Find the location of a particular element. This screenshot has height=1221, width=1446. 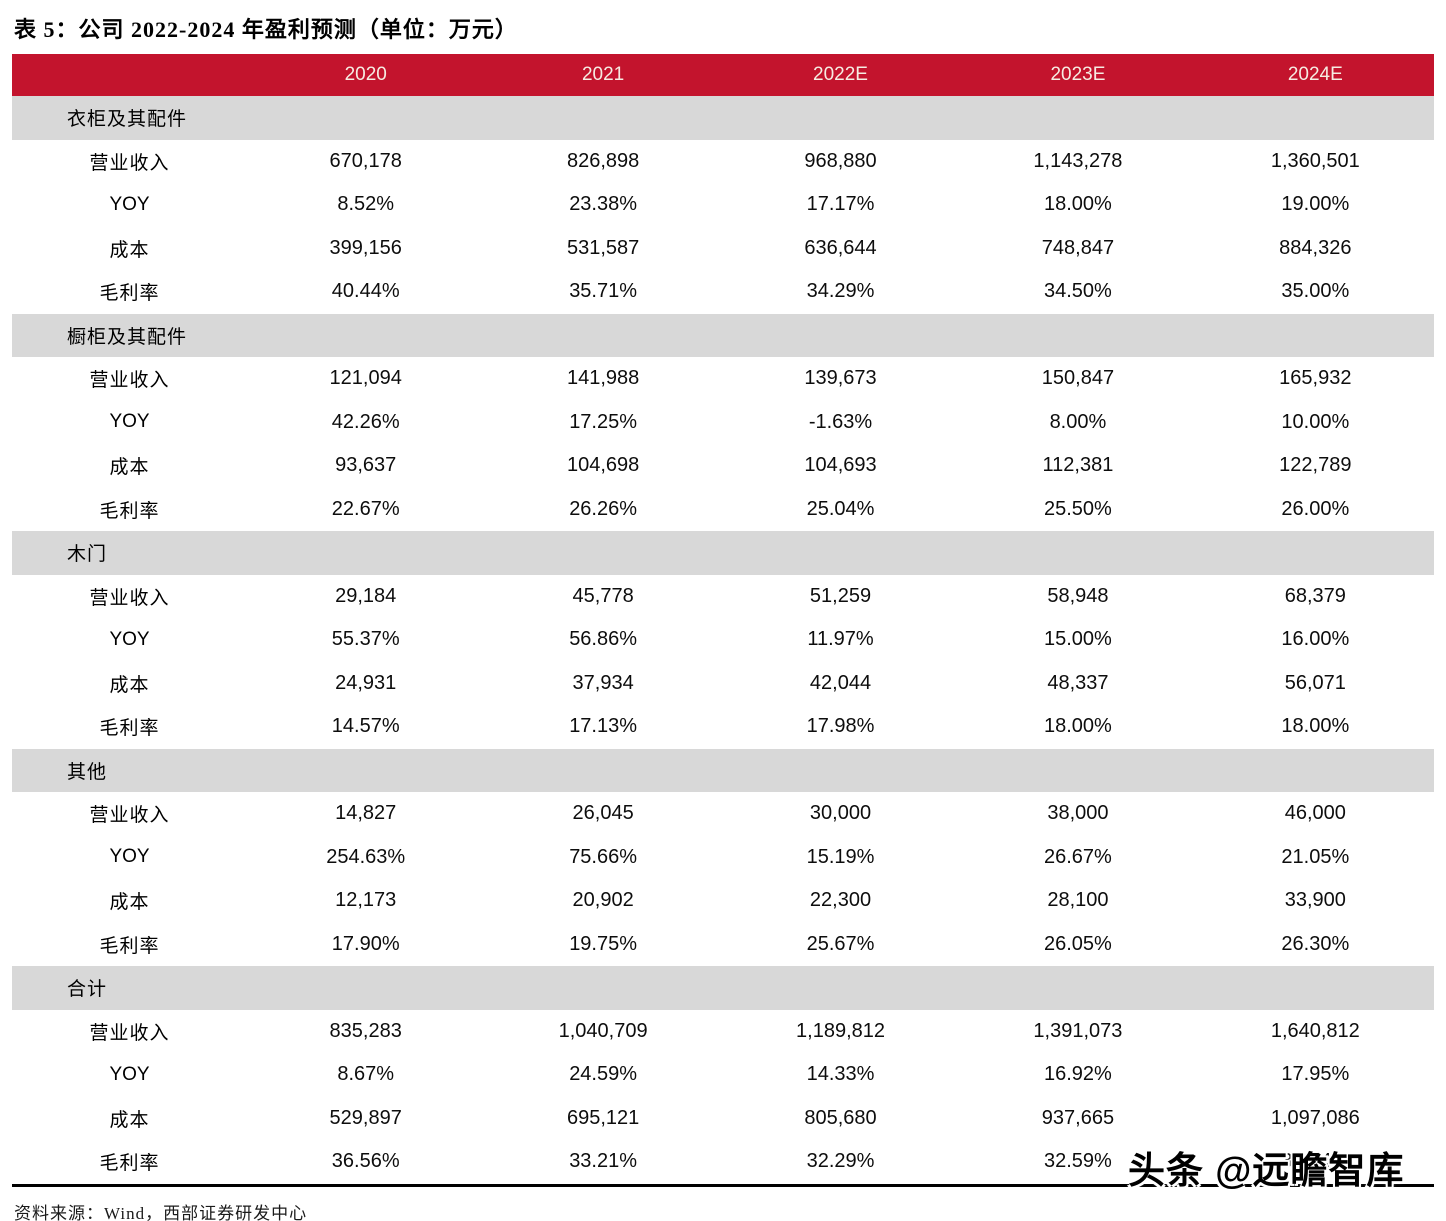

cell-value: 51,259 is located at coordinates (840, 595).